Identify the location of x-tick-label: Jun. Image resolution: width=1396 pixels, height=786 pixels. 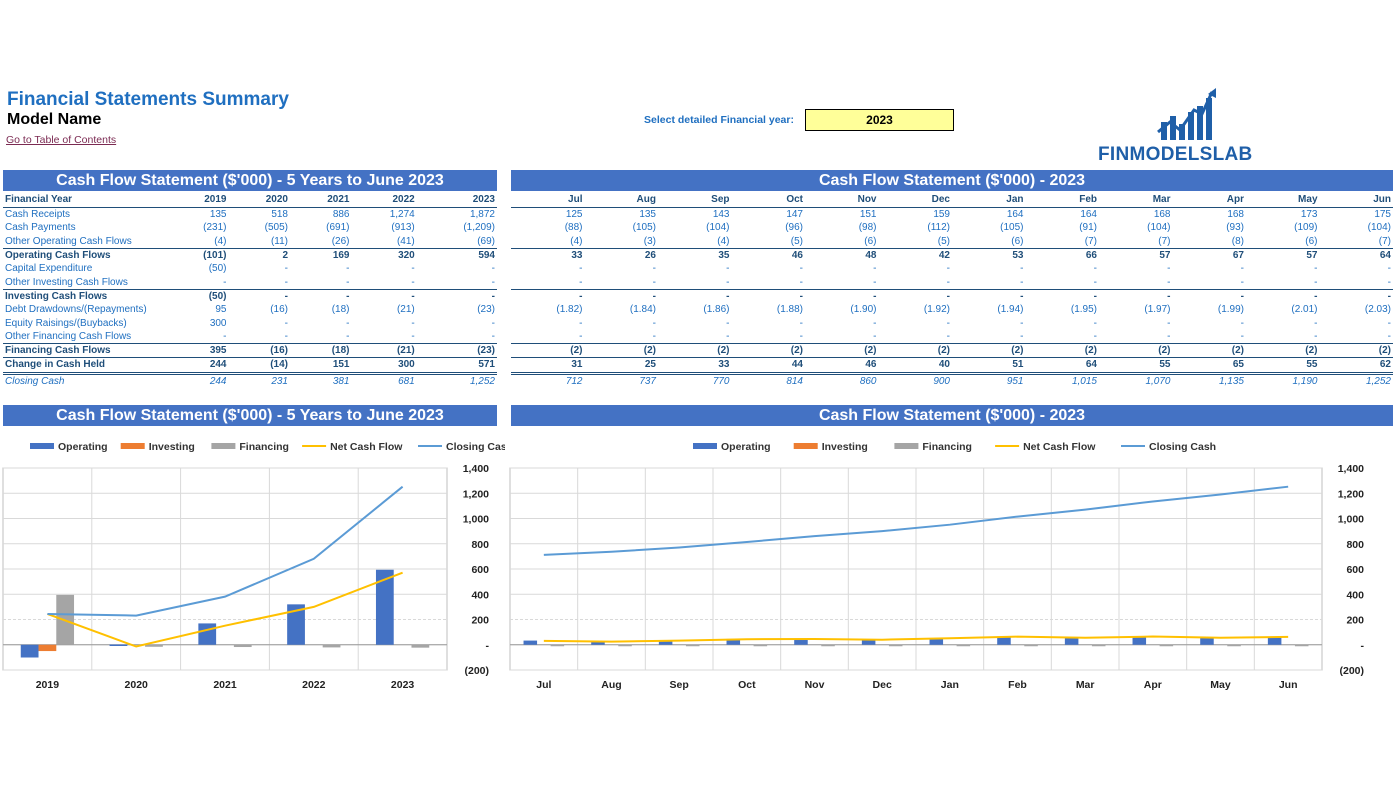
(1288, 685).